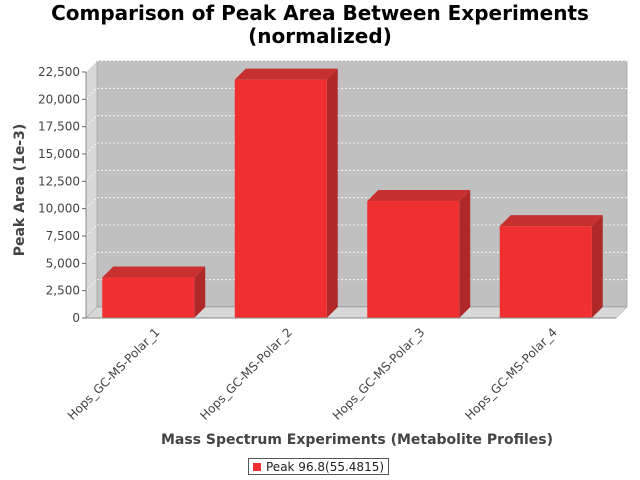 This screenshot has height=480, width=640. What do you see at coordinates (511, 374) in the screenshot?
I see `x-tick-label: Hops_GC-MS-Polar_4` at bounding box center [511, 374].